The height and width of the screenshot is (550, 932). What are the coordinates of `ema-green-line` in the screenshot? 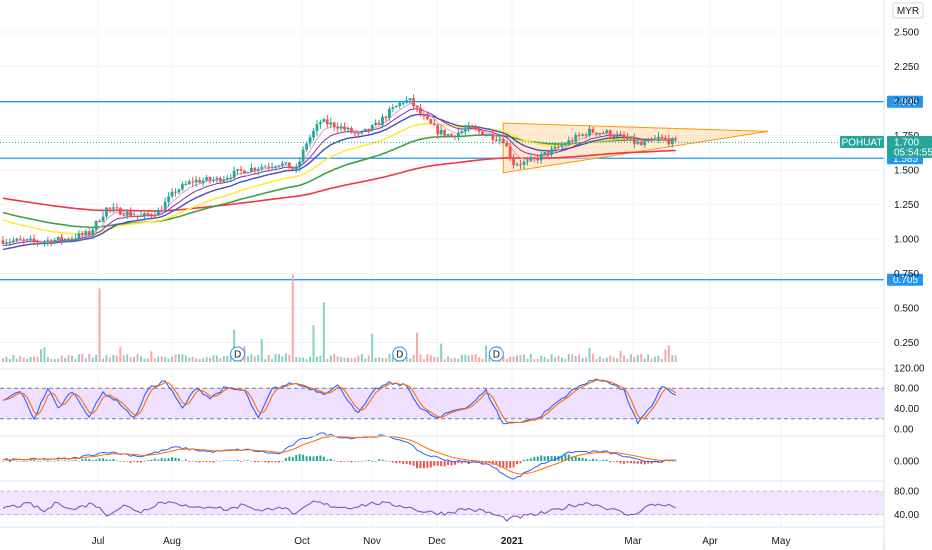 It's located at (339, 181).